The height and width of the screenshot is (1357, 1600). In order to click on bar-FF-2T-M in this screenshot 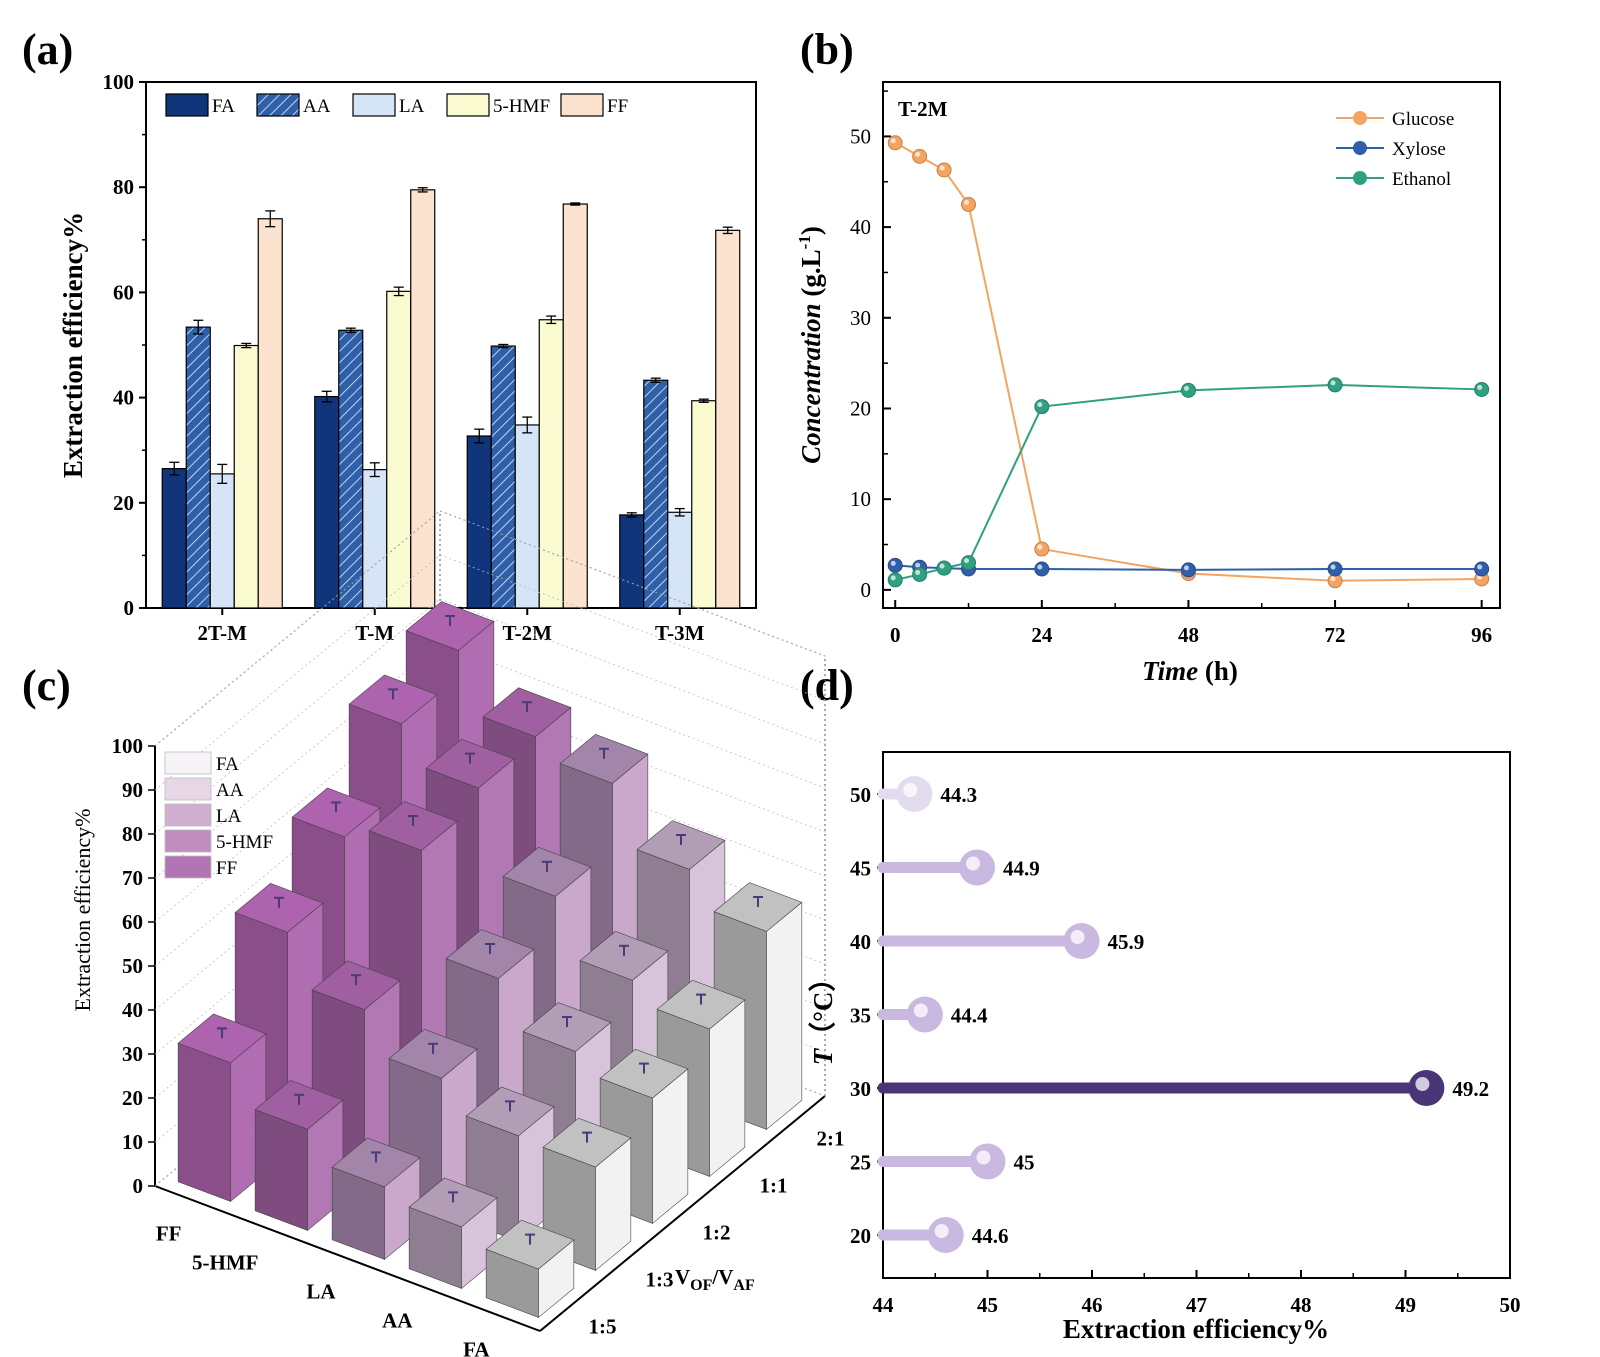, I will do `click(270, 413)`.